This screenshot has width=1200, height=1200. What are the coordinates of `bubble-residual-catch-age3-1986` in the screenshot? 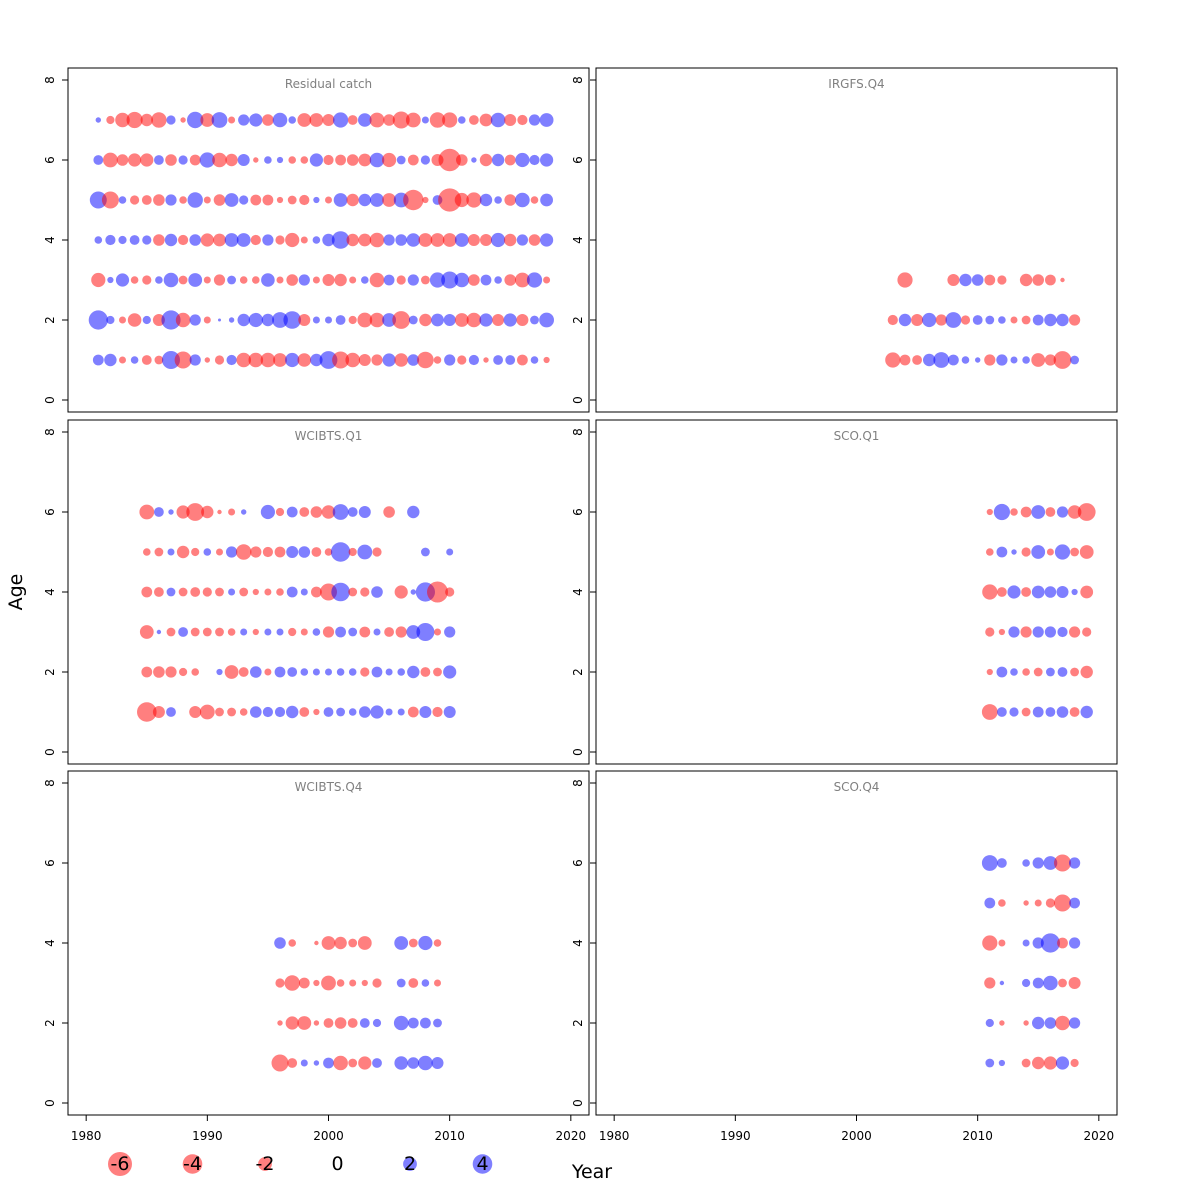 It's located at (159, 280).